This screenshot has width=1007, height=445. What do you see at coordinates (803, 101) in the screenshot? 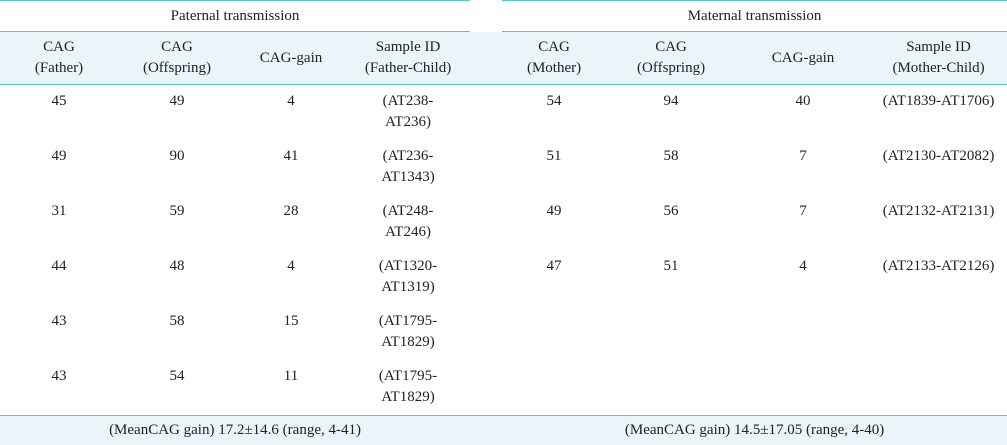
I see `maternal-cag-gain: 40` at bounding box center [803, 101].